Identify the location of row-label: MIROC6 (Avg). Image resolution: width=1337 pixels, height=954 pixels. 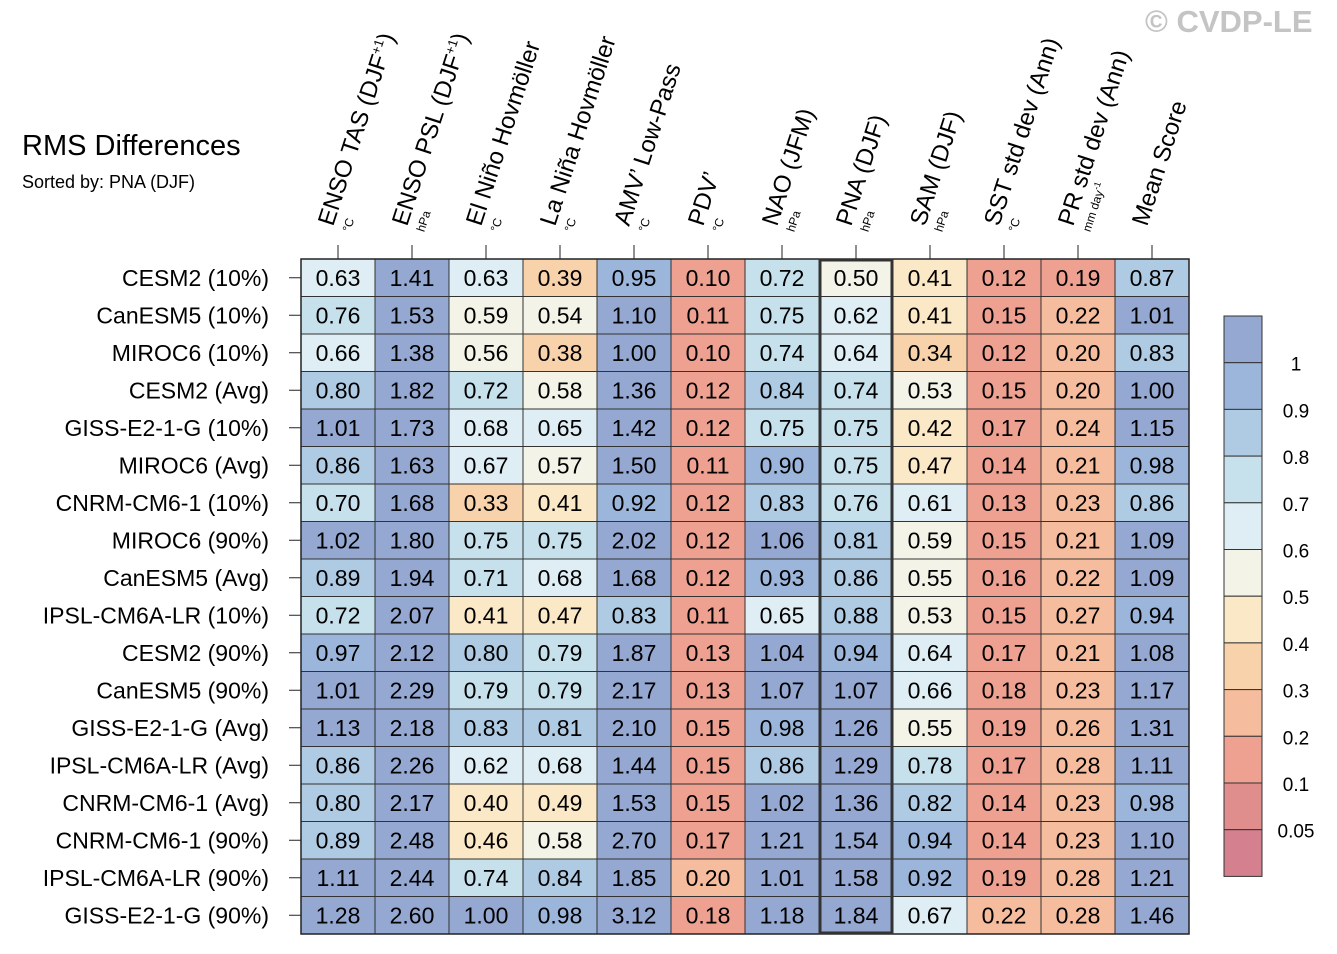
(194, 465).